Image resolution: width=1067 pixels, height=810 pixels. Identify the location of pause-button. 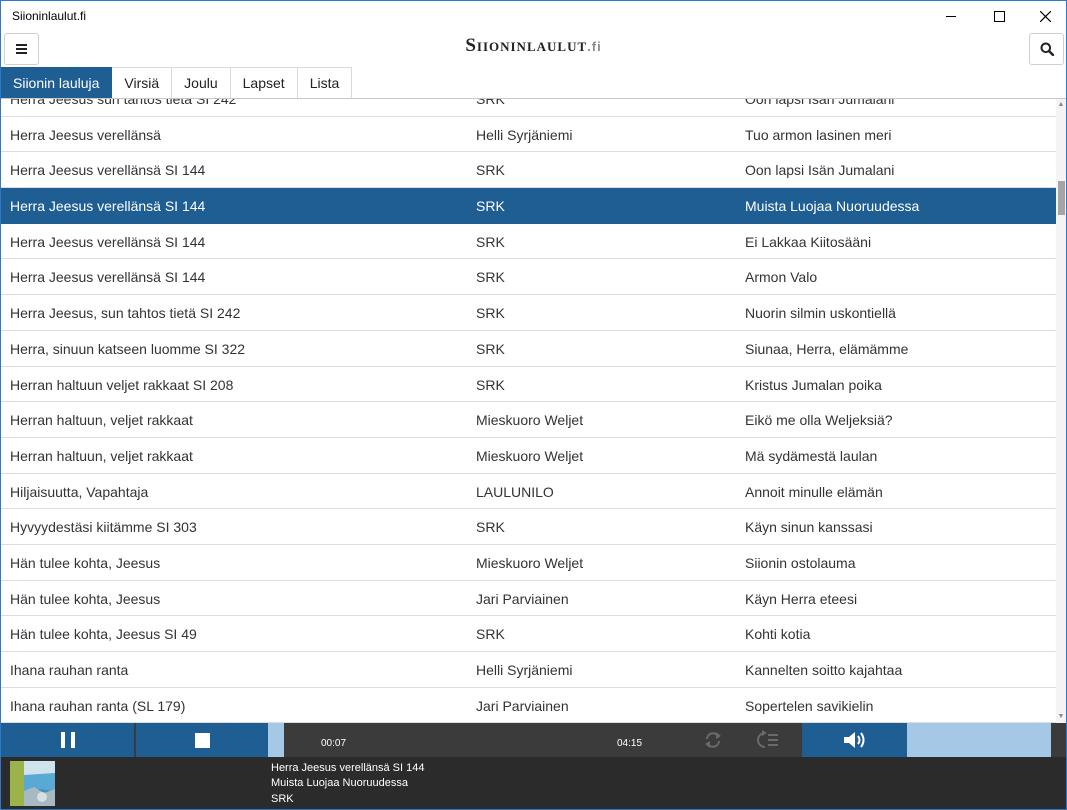
(67, 740).